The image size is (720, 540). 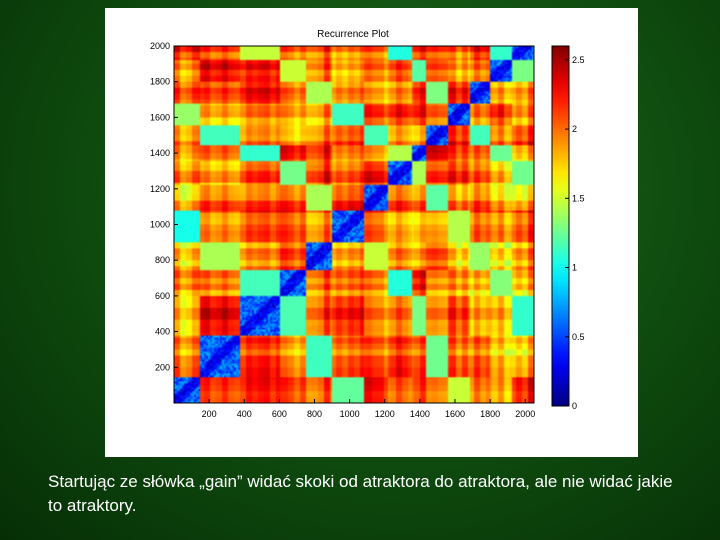 What do you see at coordinates (279, 414) in the screenshot?
I see `x-tick-label: 600` at bounding box center [279, 414].